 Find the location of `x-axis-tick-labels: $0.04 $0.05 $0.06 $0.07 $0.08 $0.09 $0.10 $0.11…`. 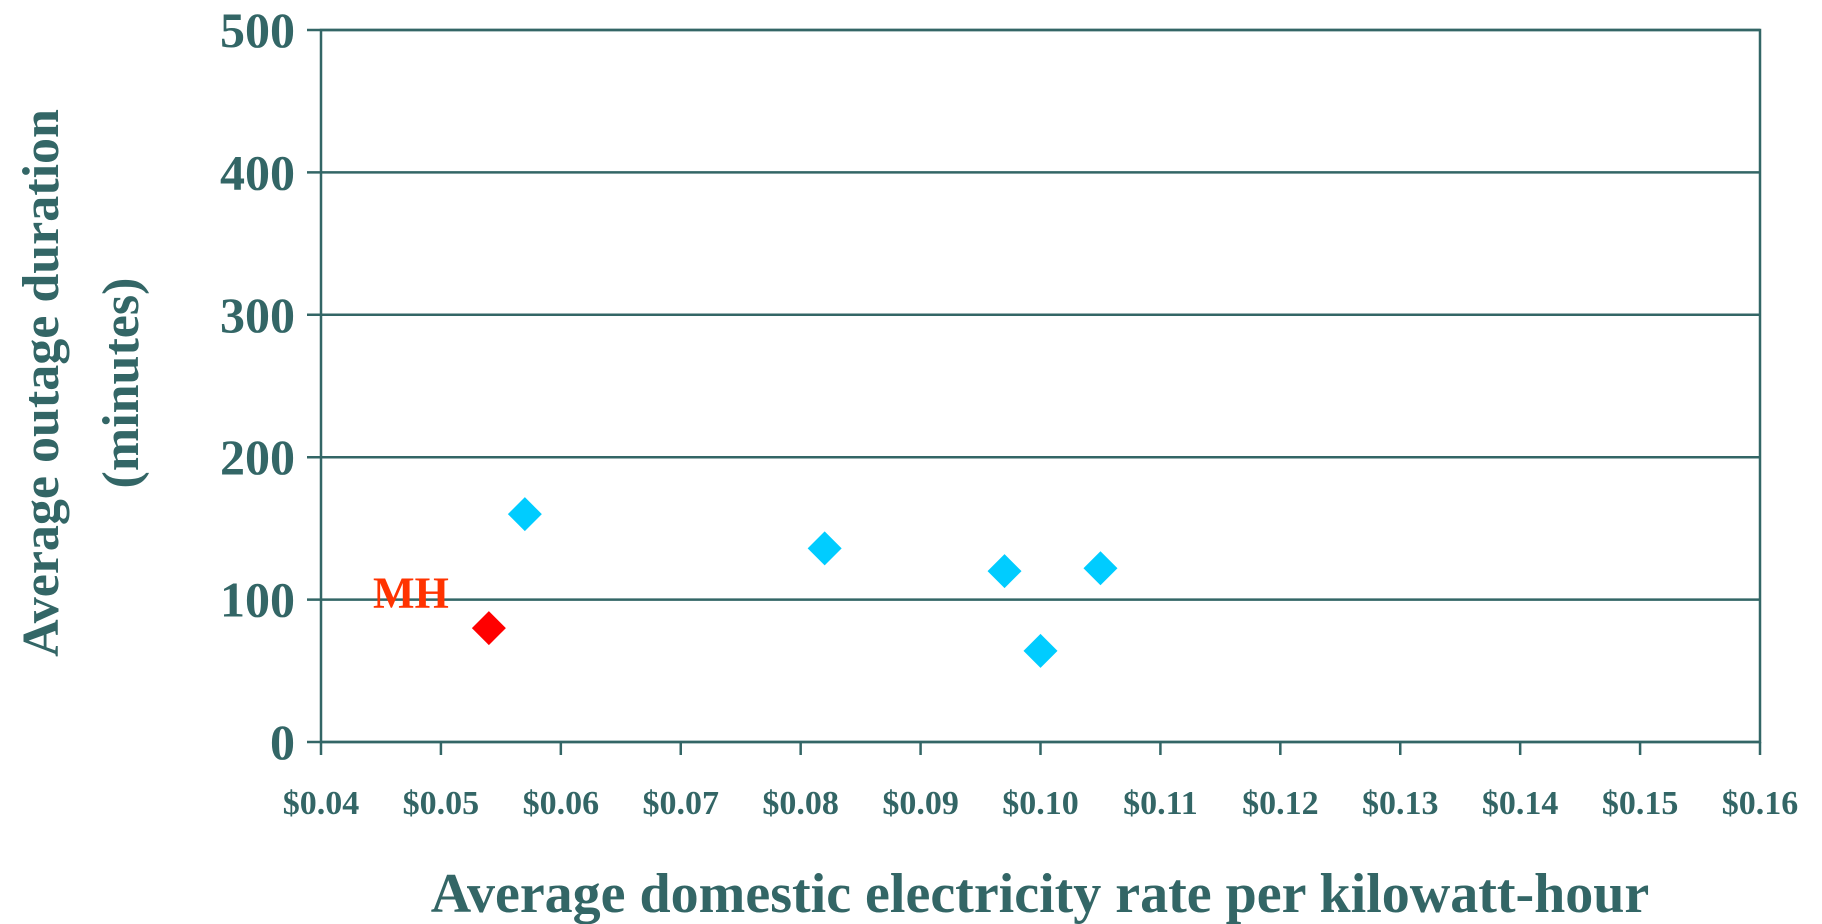

x-axis-tick-labels: $0.04 $0.05 $0.06 $0.07 $0.08 $0.09 $0.10 $0.11… is located at coordinates (1041, 803).